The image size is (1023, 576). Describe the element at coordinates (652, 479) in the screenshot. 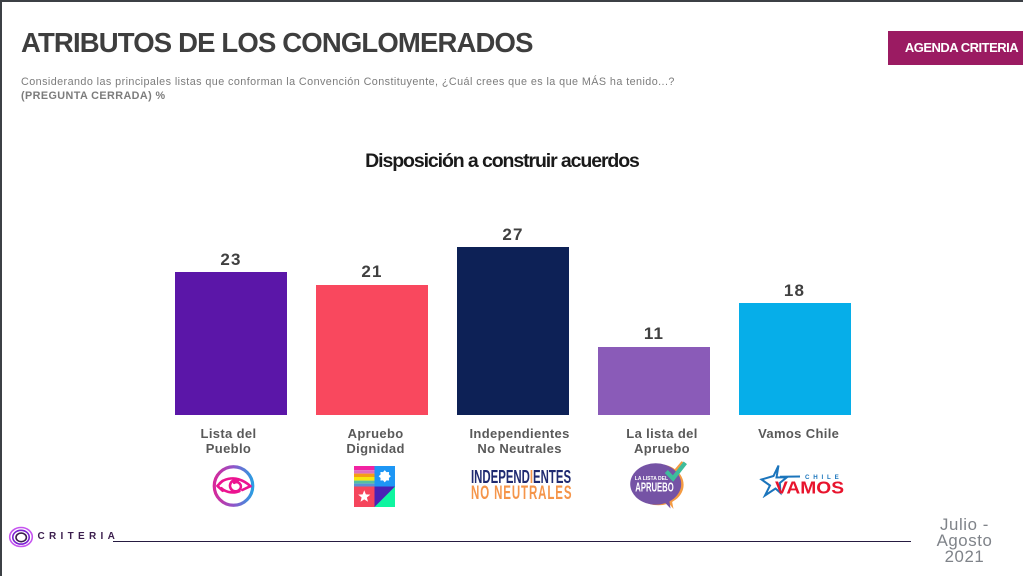

I see `svg-text: LA LISTA DEL` at that location.